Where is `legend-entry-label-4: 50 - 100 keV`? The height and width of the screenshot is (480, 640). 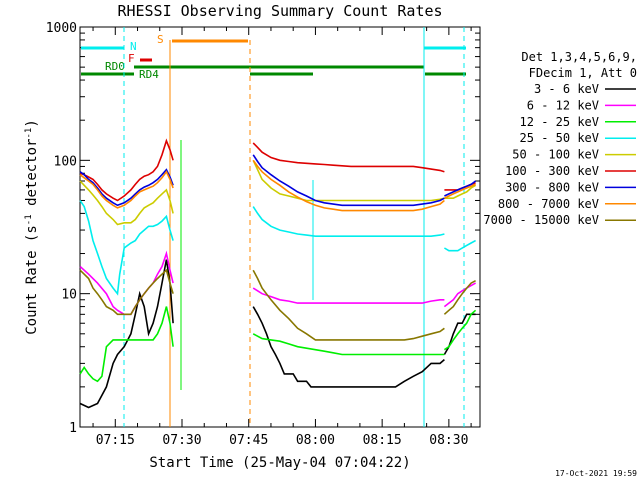
legend-entry-label-4: 50 - 100 keV is located at coordinates (555, 155).